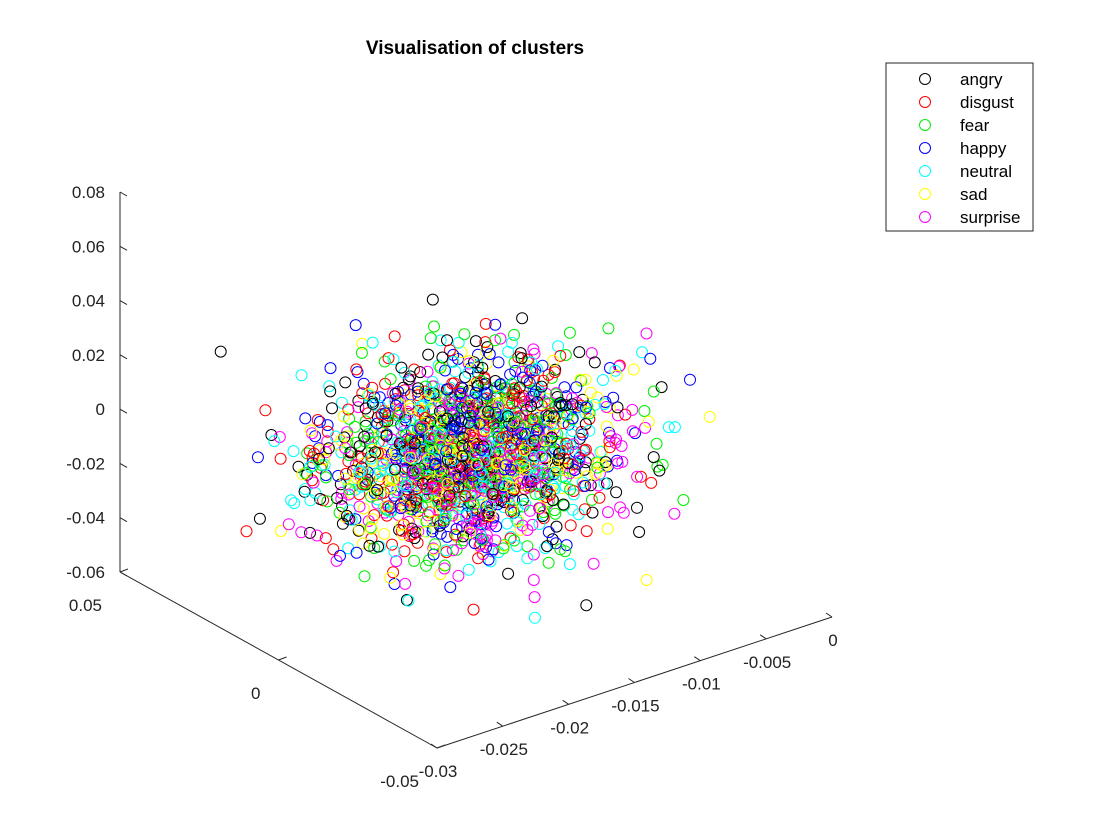 This screenshot has width=1120, height=840. I want to click on y-tick-label: 0.05, so click(85, 605).